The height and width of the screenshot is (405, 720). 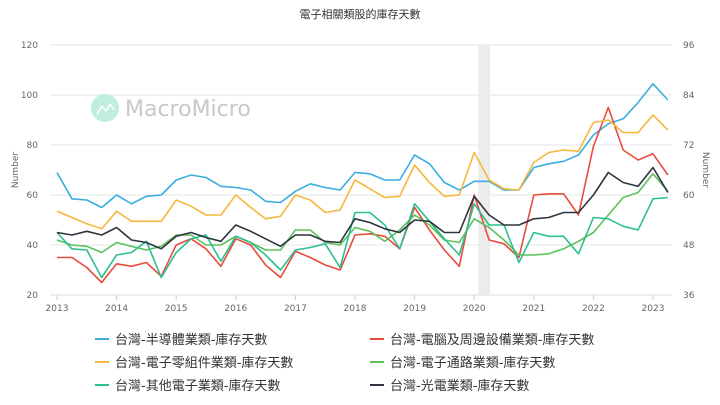 What do you see at coordinates (474, 309) in the screenshot?
I see `x-tick-label: 2020` at bounding box center [474, 309].